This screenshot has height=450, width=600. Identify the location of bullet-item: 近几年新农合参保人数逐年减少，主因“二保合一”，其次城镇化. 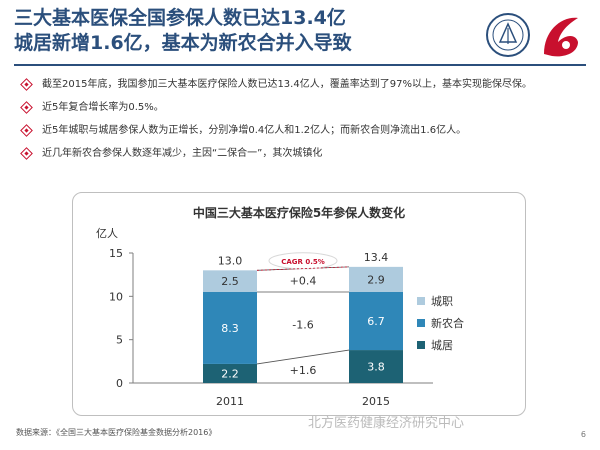
(305, 154).